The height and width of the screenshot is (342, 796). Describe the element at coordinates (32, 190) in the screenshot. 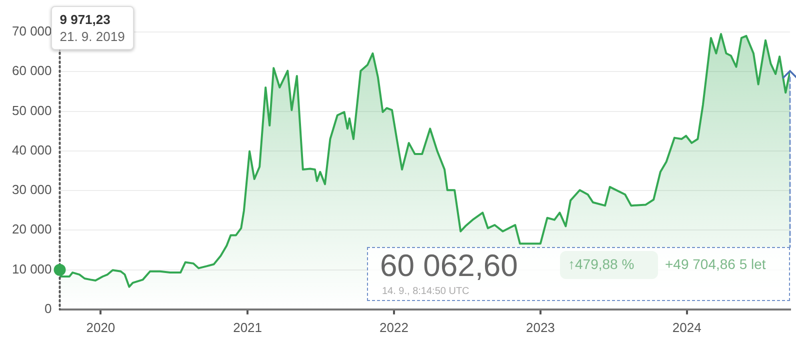

I see `y-tick-label: 30 000` at that location.